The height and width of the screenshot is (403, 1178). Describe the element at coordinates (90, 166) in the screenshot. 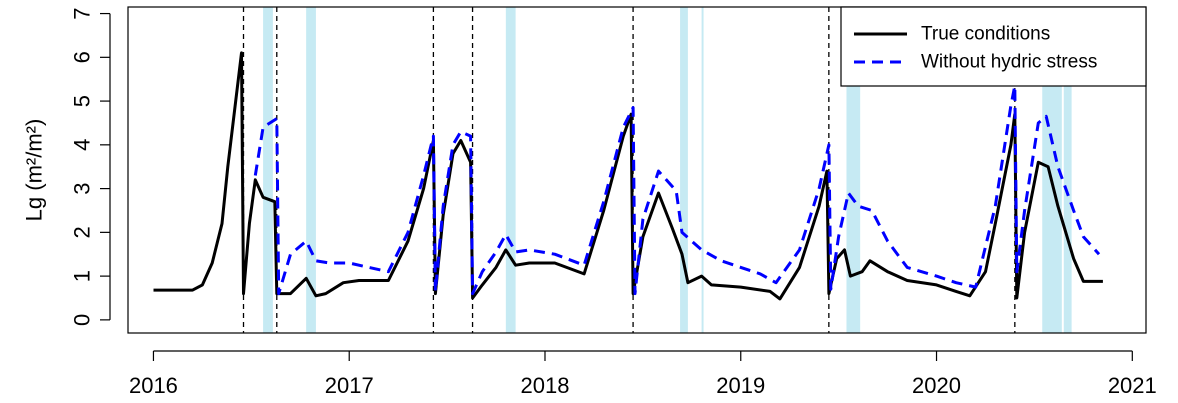

I see `y-axis: 0 1 2 3 4 5 6 7` at that location.